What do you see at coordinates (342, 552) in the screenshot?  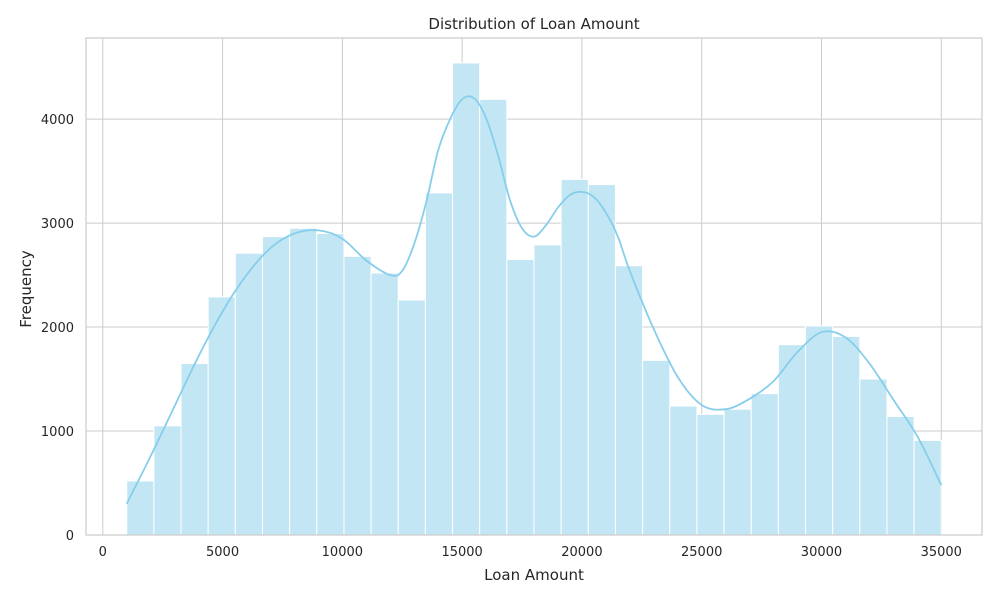 I see `x-tick-label-2: 10000` at bounding box center [342, 552].